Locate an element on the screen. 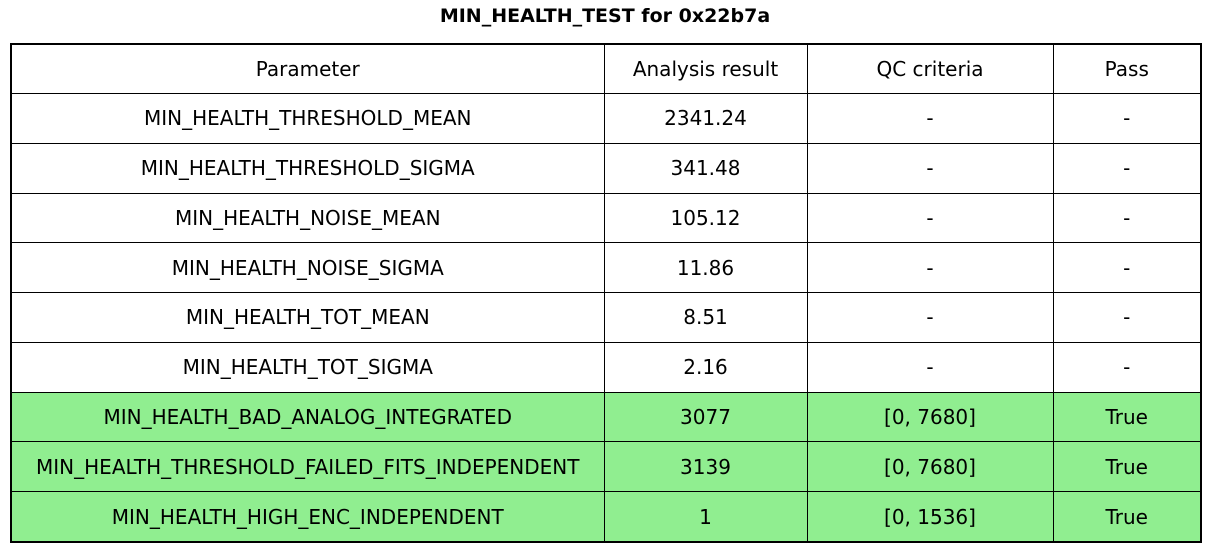  table-row: MIN_HEALTH_TOT_SIGMA 2.16- - is located at coordinates (606, 367).